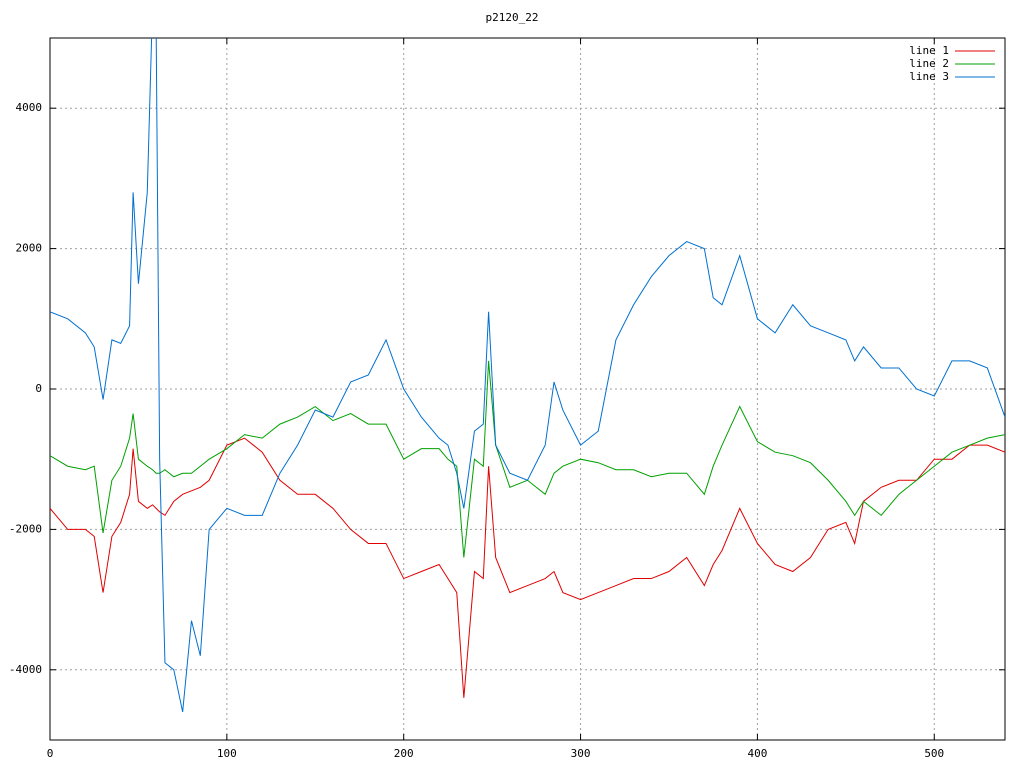  I want to click on y-tick-label: 2000, so click(29, 248).